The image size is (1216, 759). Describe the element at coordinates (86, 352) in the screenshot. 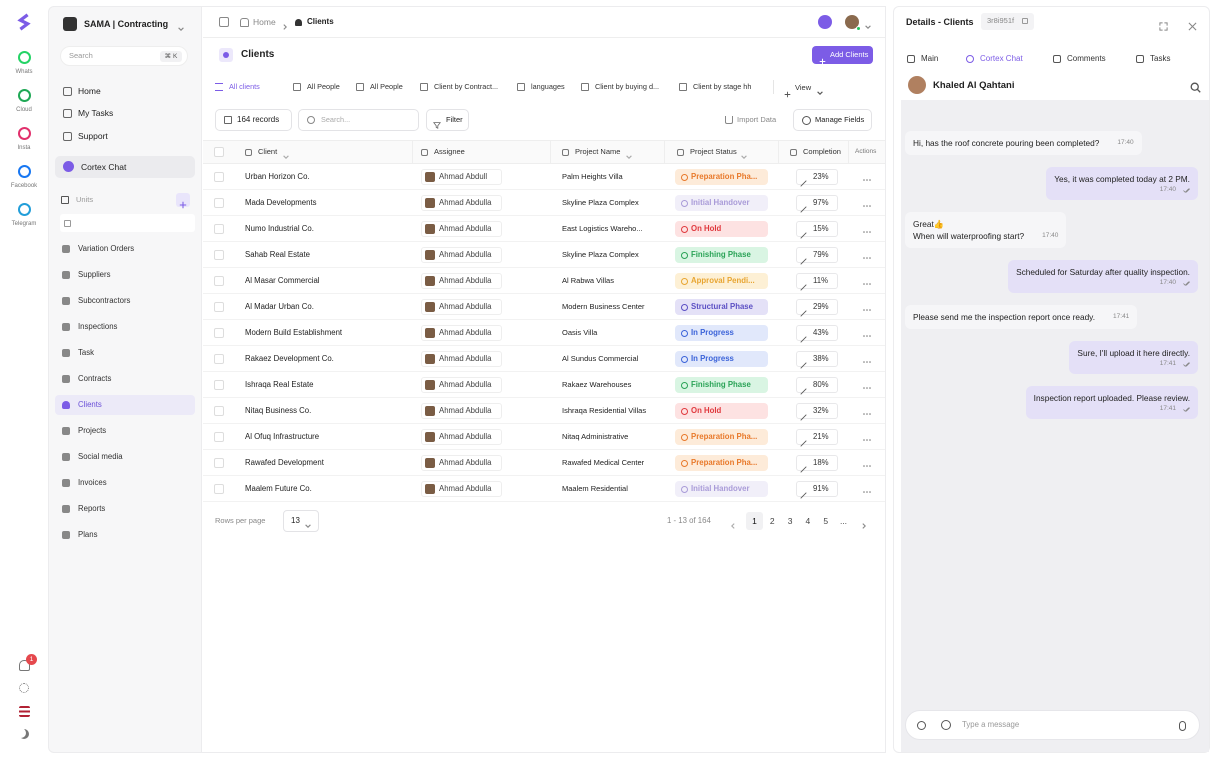

I see `nav-item: Task` at that location.